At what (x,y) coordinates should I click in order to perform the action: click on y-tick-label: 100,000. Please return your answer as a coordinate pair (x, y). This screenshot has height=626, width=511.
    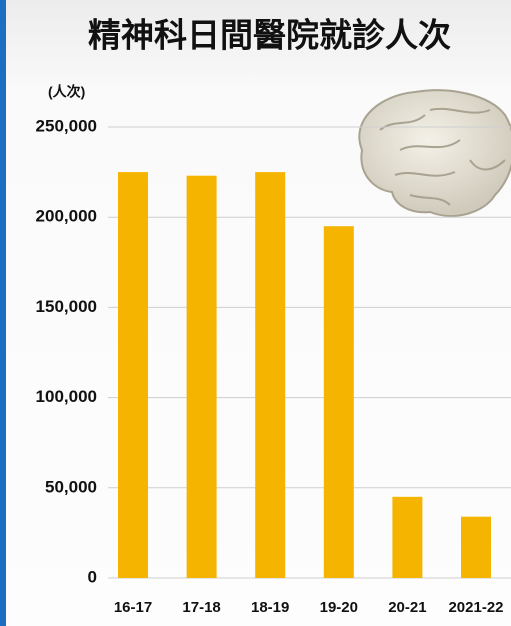
    Looking at the image, I should click on (66, 396).